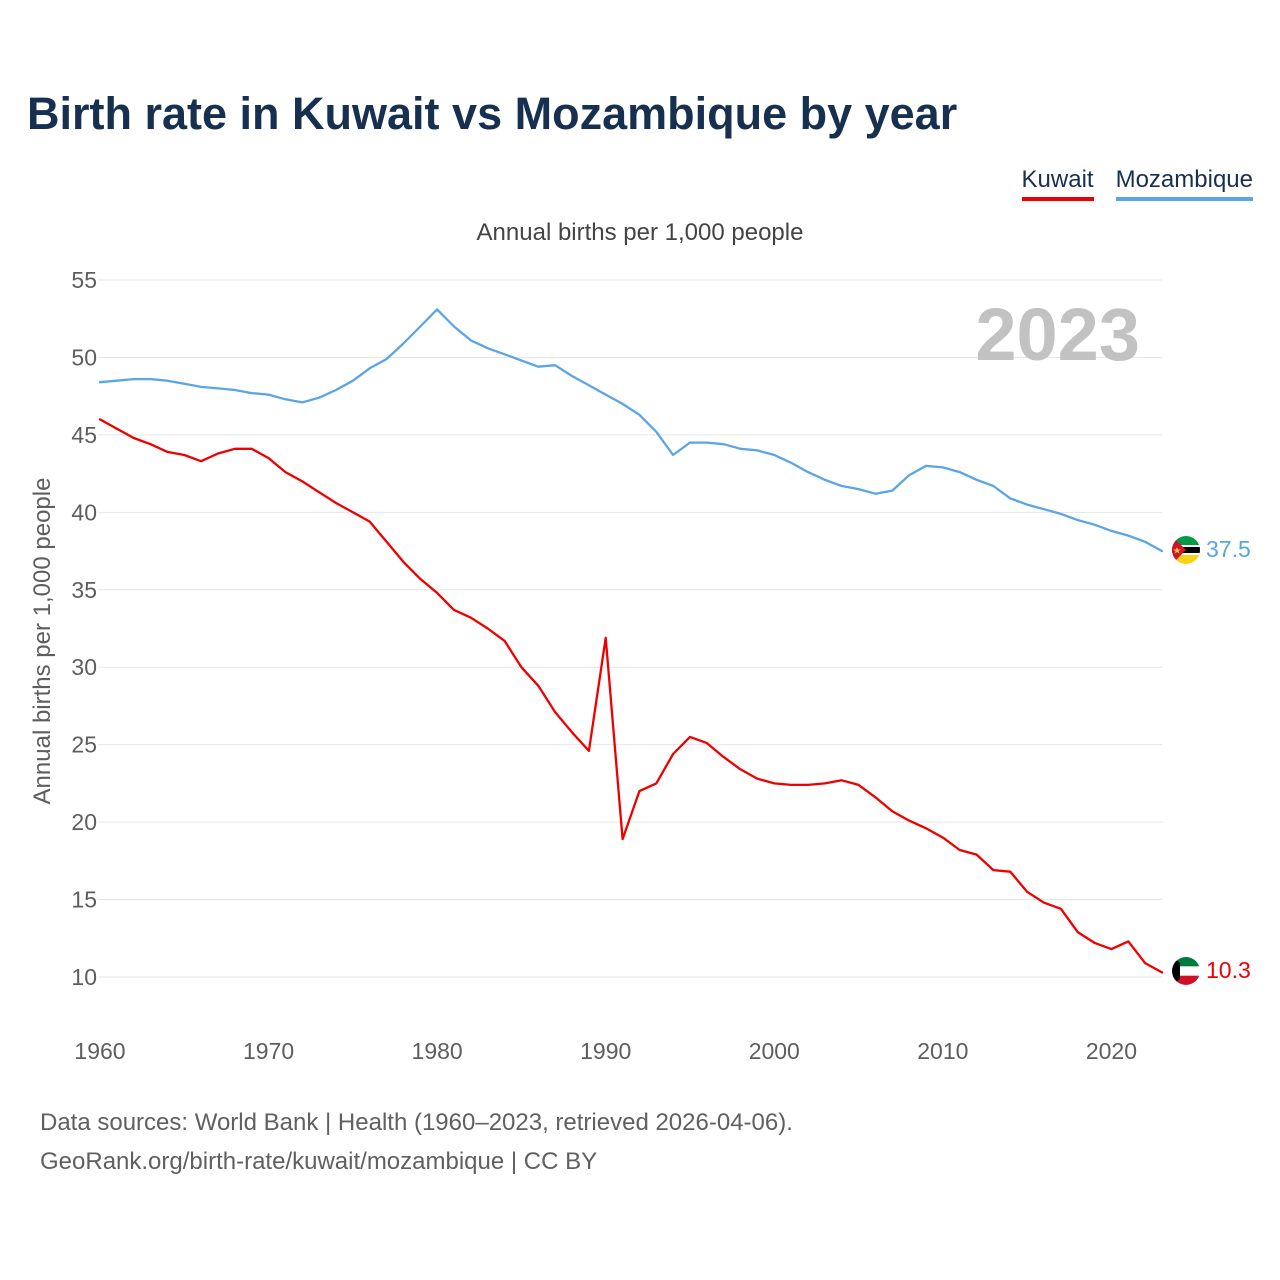  What do you see at coordinates (640, 232) in the screenshot?
I see `chart-subtitle: Annual births per 1,000 people` at bounding box center [640, 232].